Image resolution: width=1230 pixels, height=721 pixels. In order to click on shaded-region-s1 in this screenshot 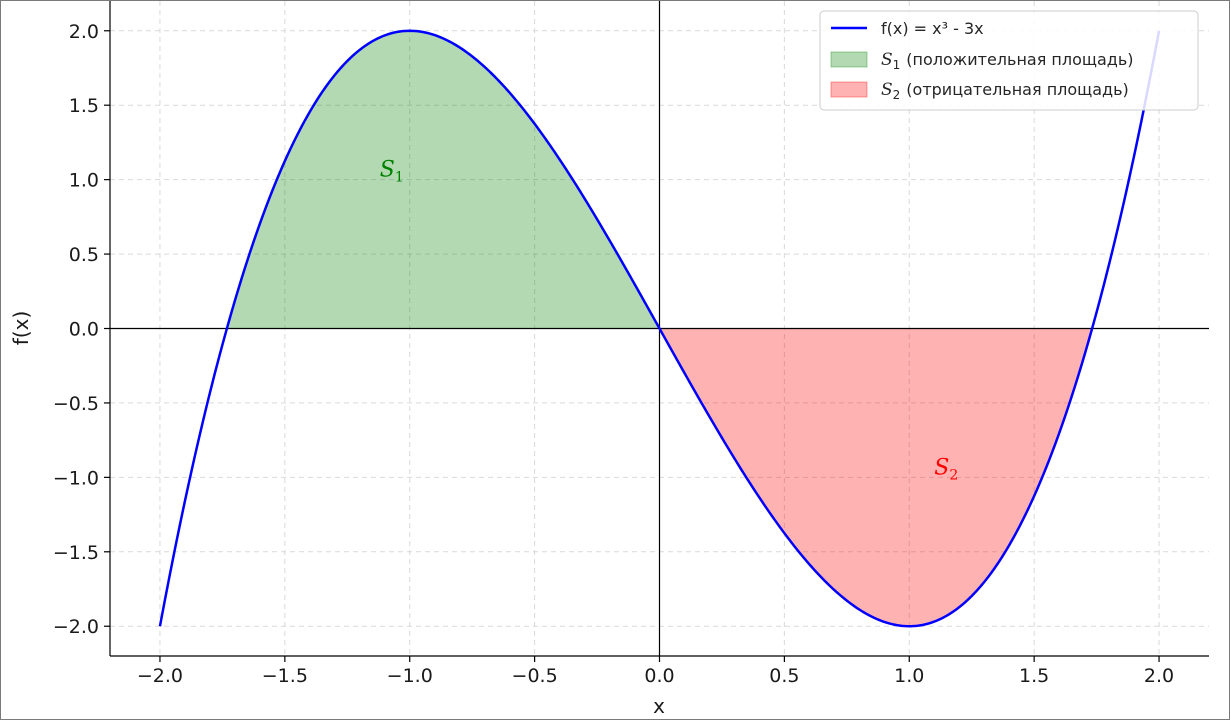, I will do `click(443, 179)`.